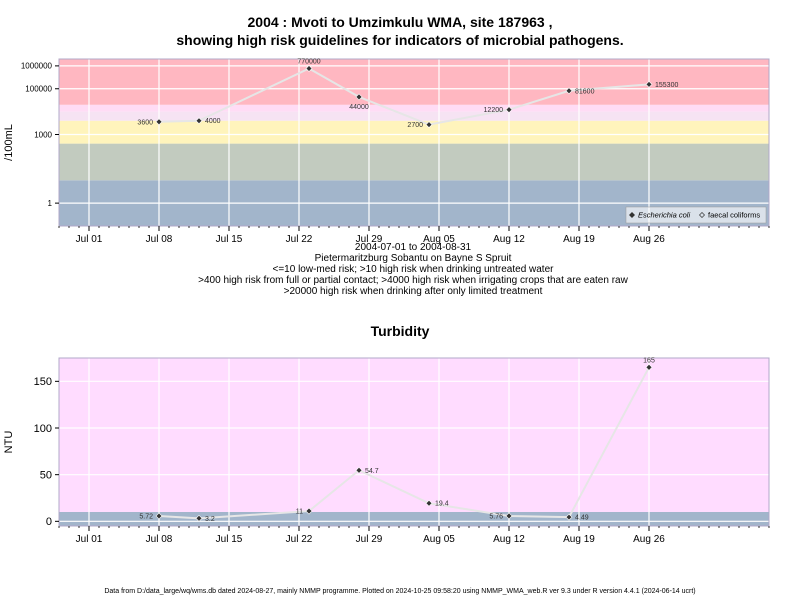 This screenshot has width=800, height=600. What do you see at coordinates (494, 110) in the screenshot?
I see `data-label-5: 12200` at bounding box center [494, 110].